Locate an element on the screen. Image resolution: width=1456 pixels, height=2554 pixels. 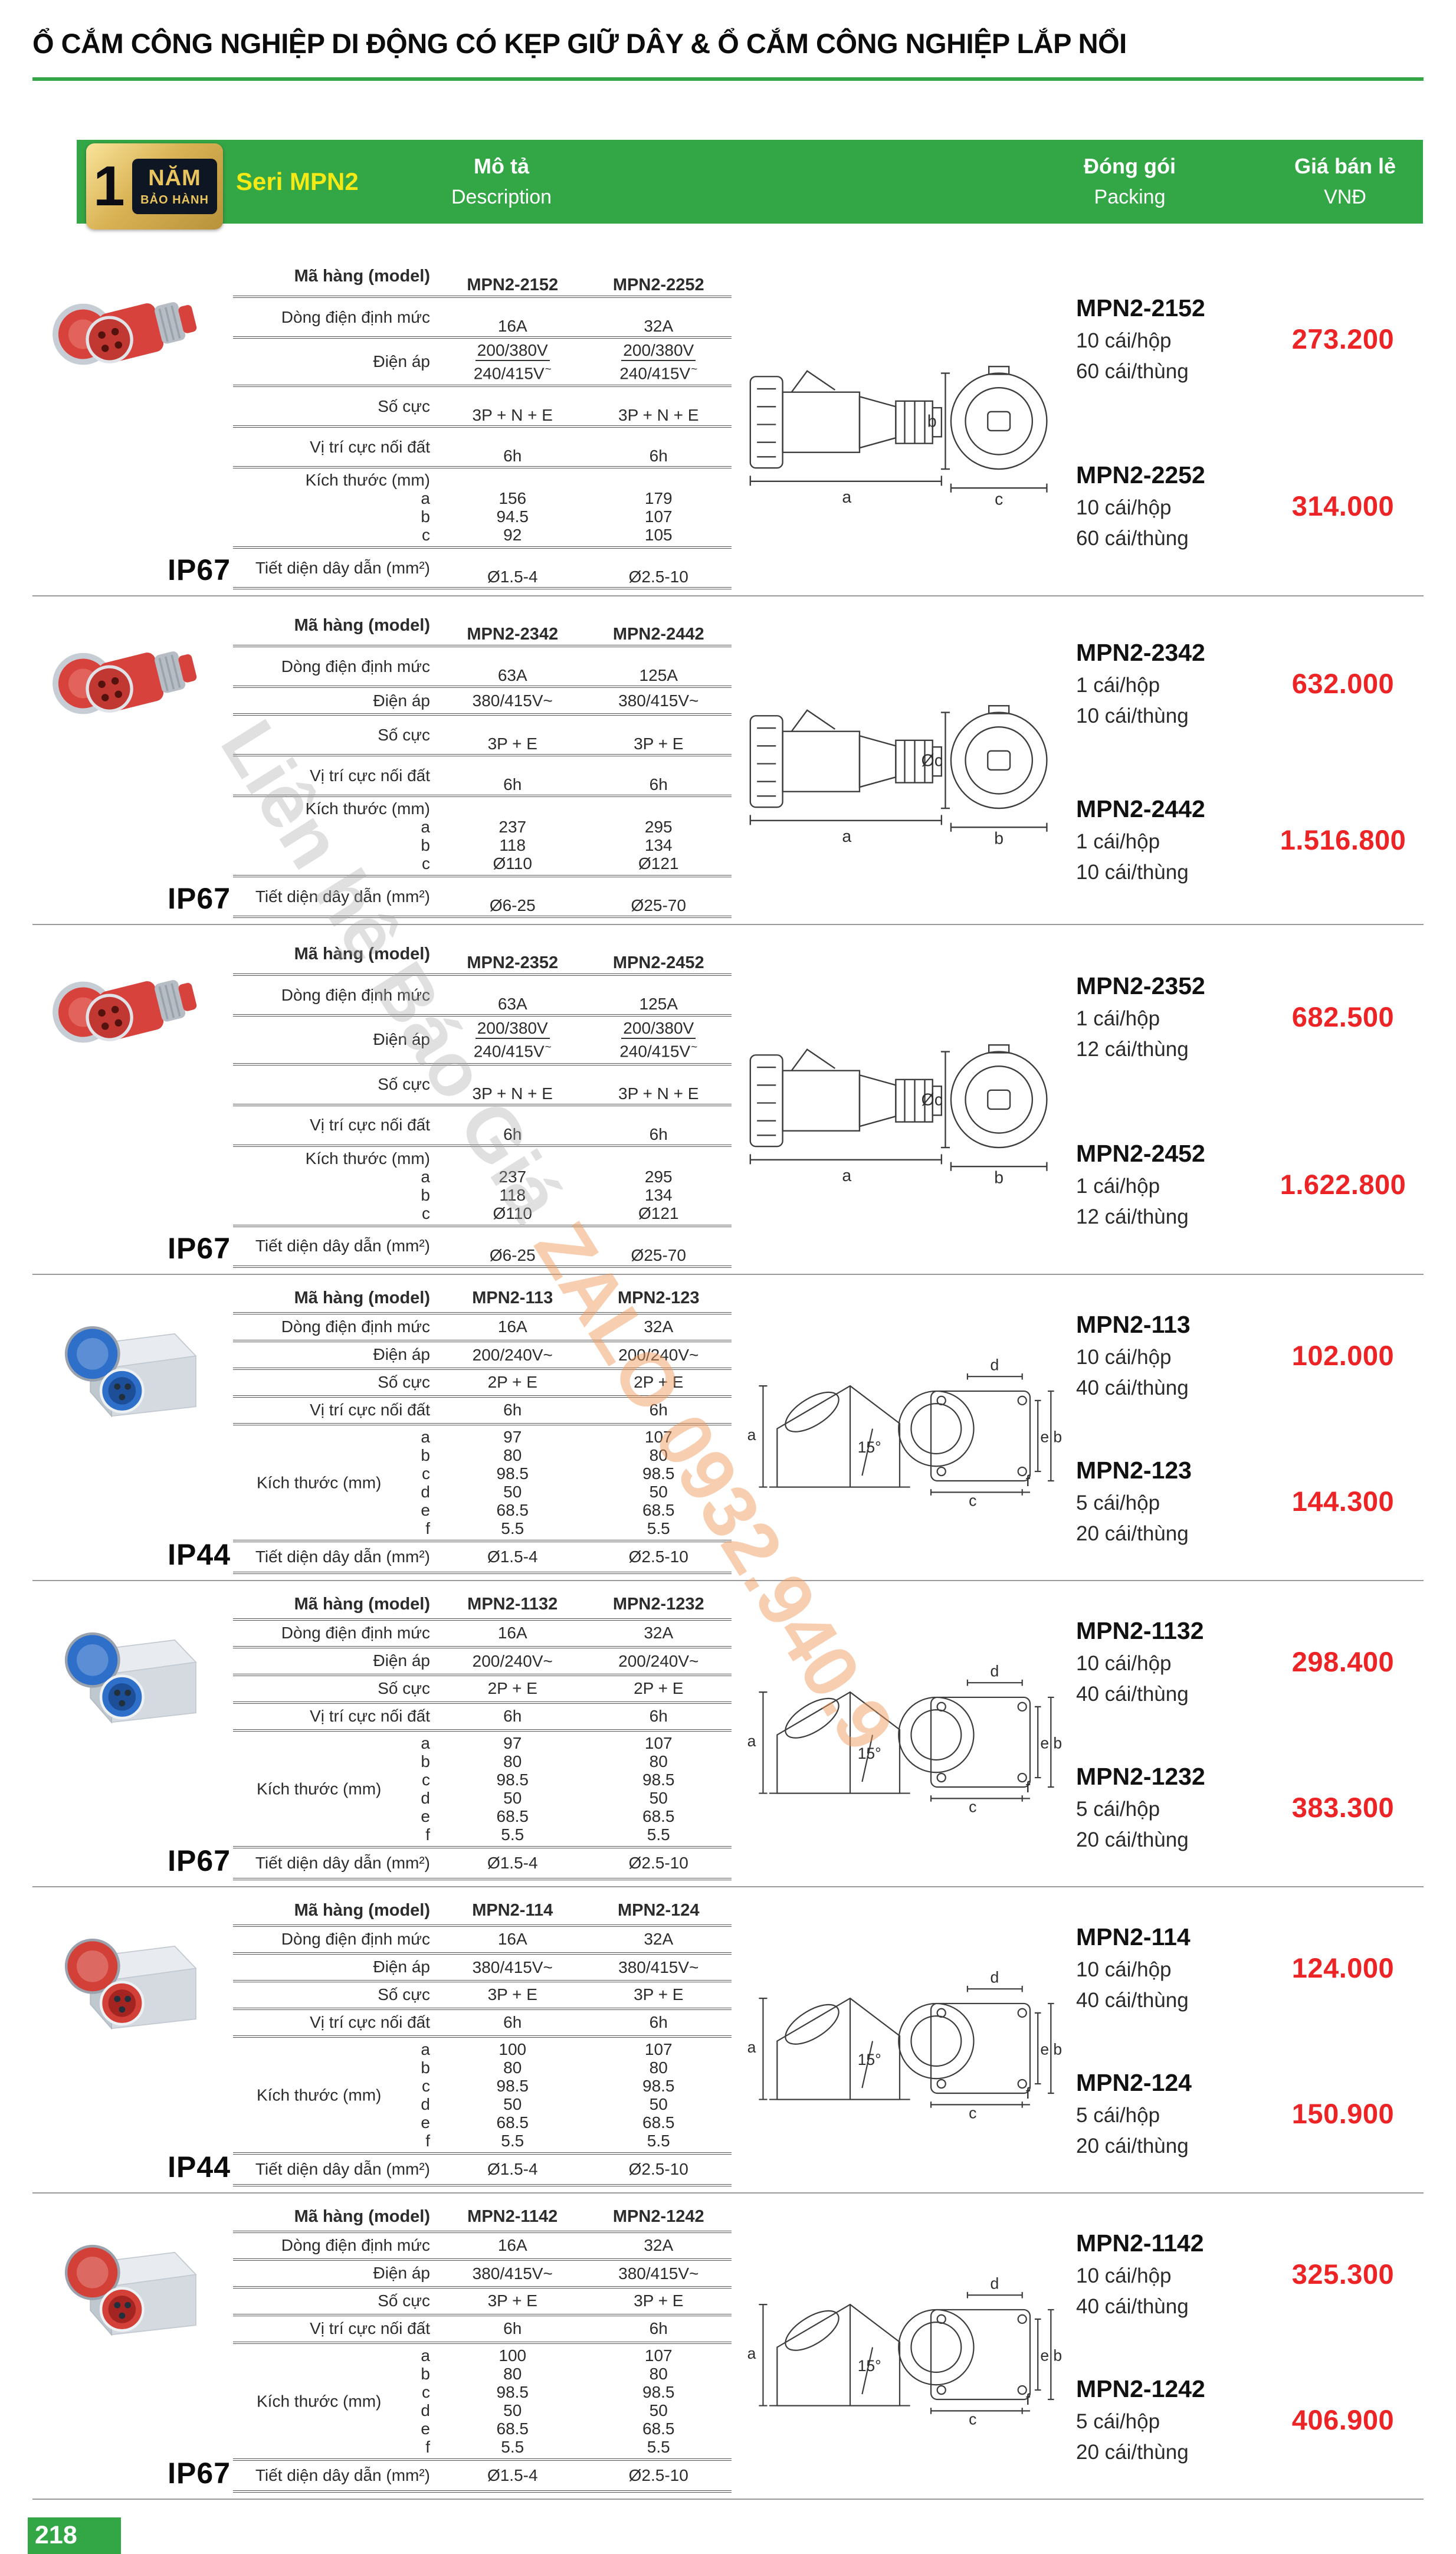
wire-value: Ø1.5-4 is located at coordinates (512, 1862).